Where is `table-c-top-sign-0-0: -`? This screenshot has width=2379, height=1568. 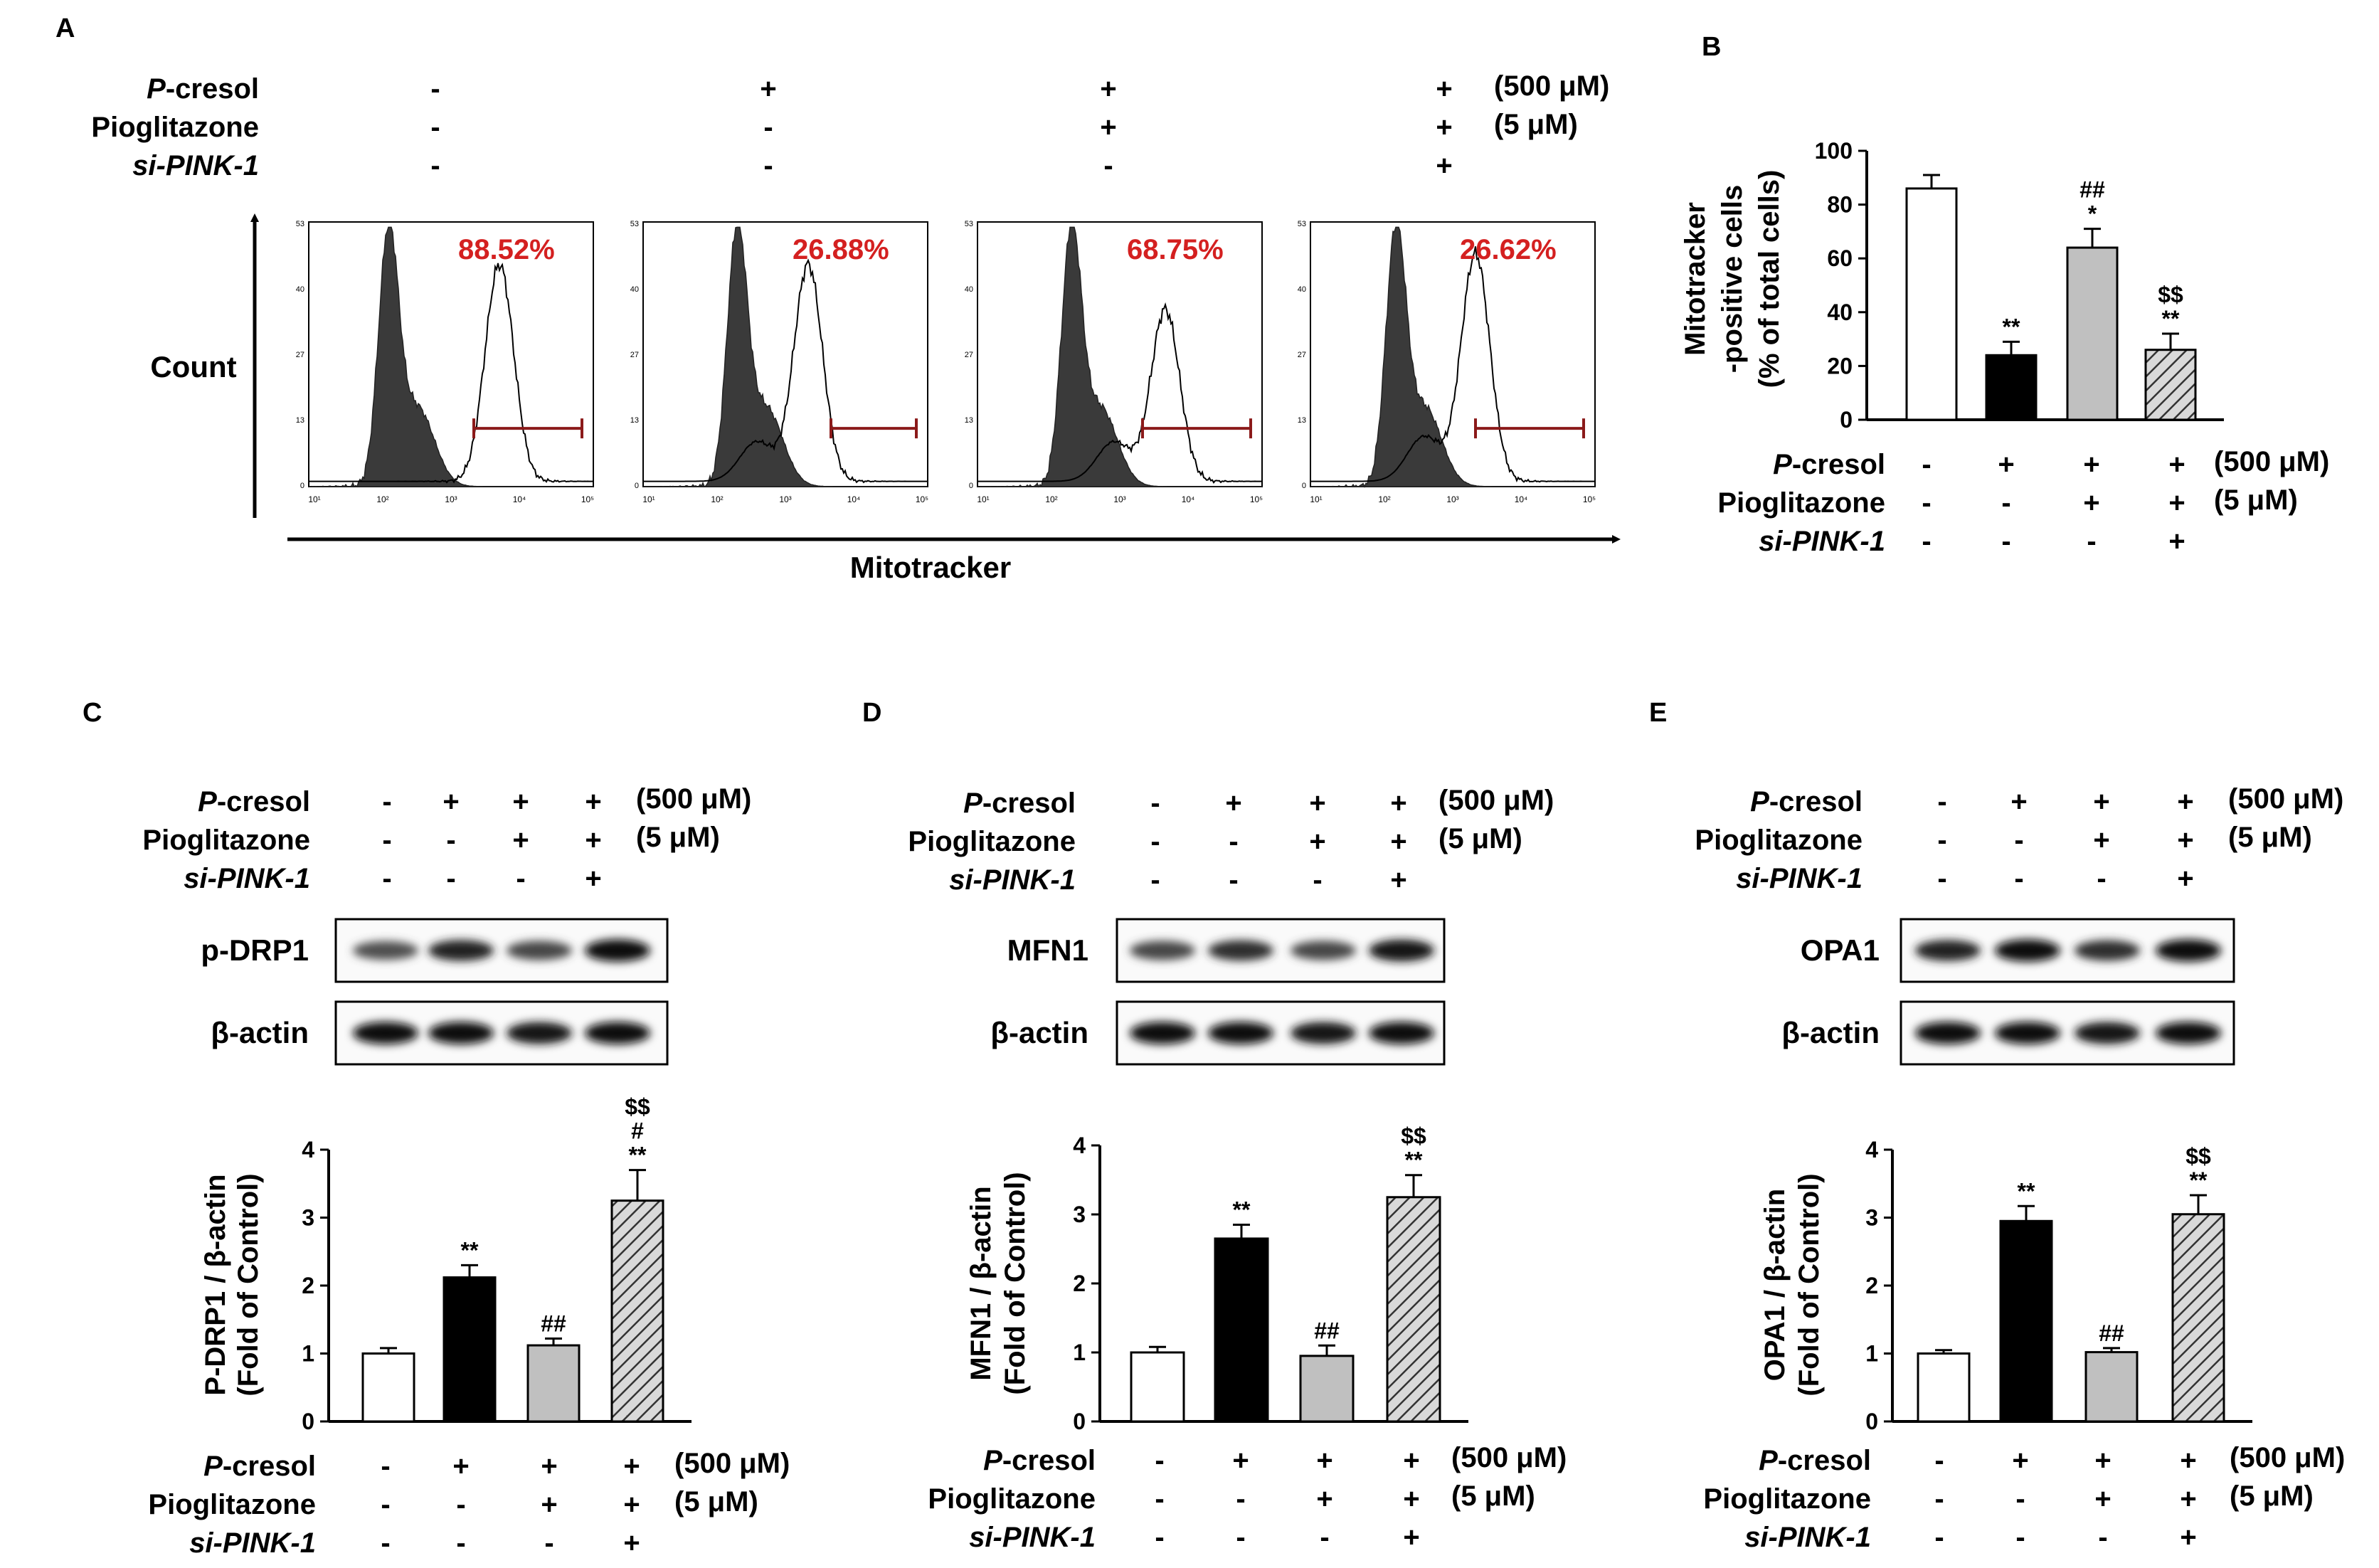
table-c-top-sign-0-0: - is located at coordinates (387, 801).